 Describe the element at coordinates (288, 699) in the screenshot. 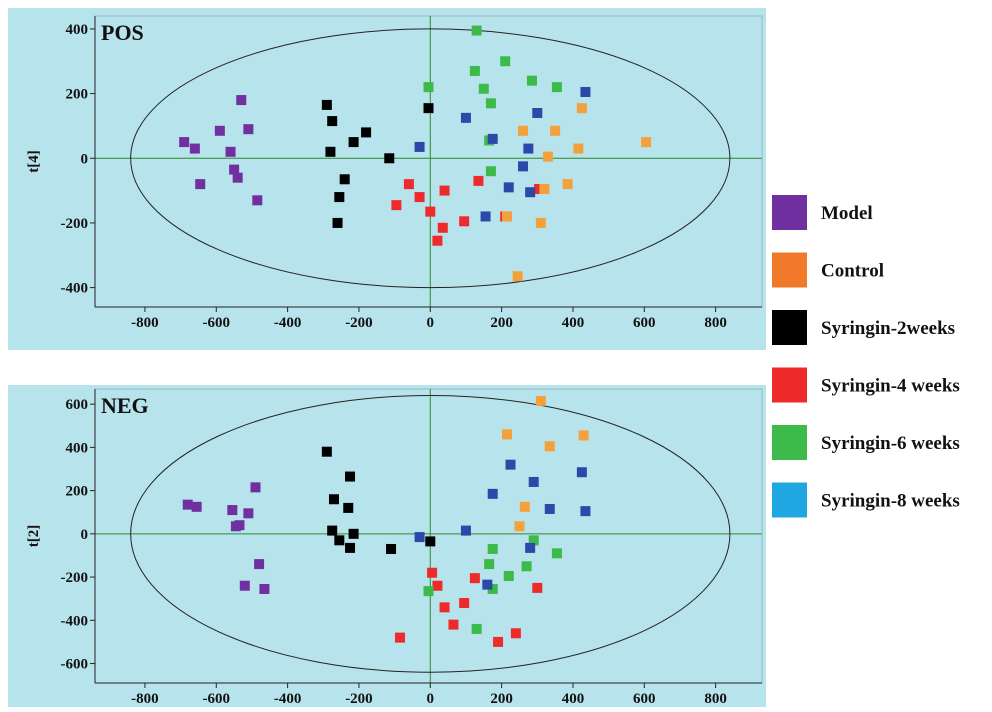

I see `x-tick-label: -400` at that location.